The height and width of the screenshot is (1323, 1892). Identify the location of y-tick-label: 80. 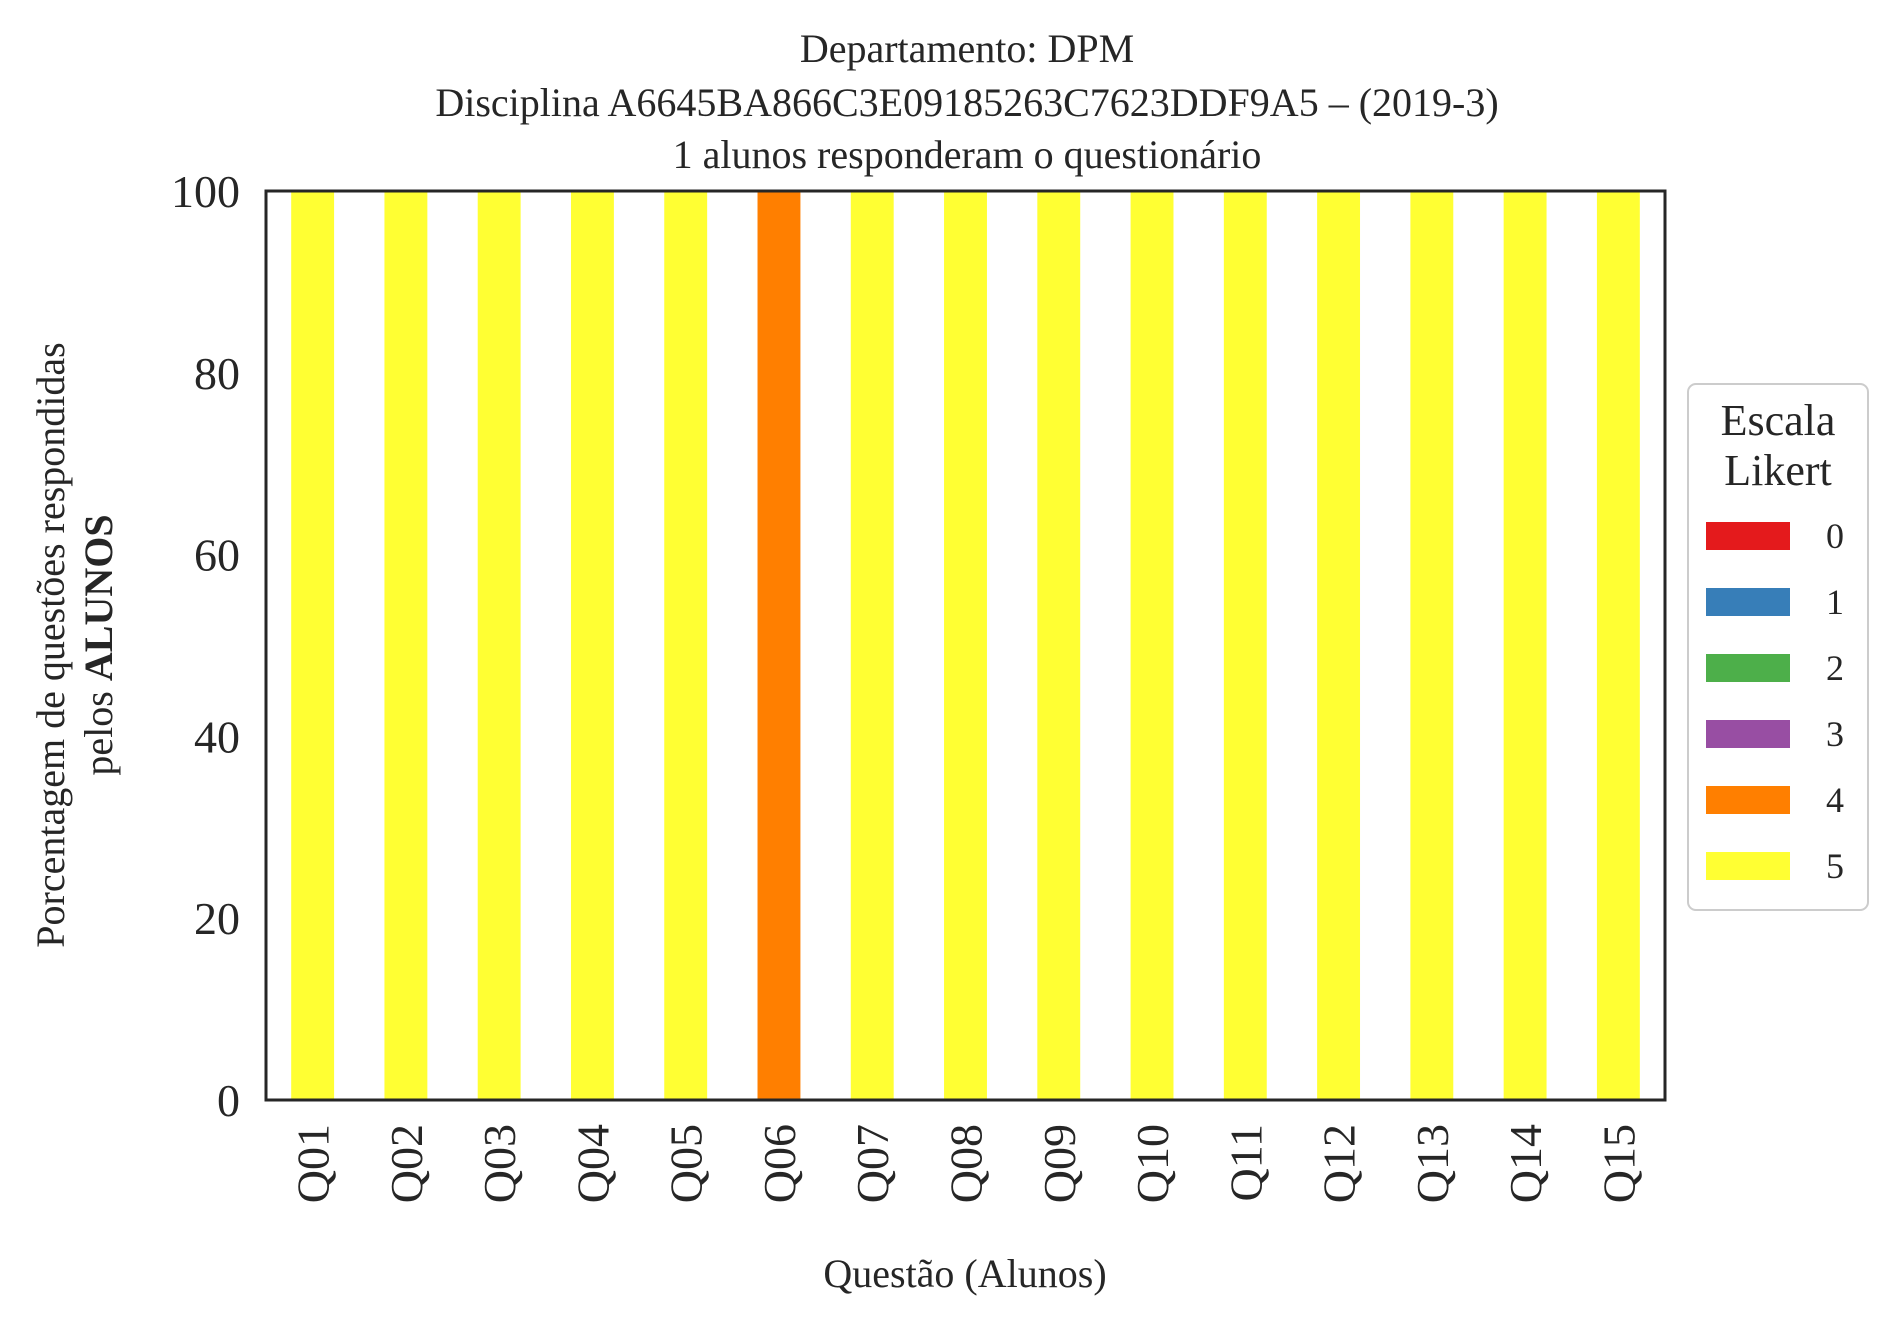
(217, 373).